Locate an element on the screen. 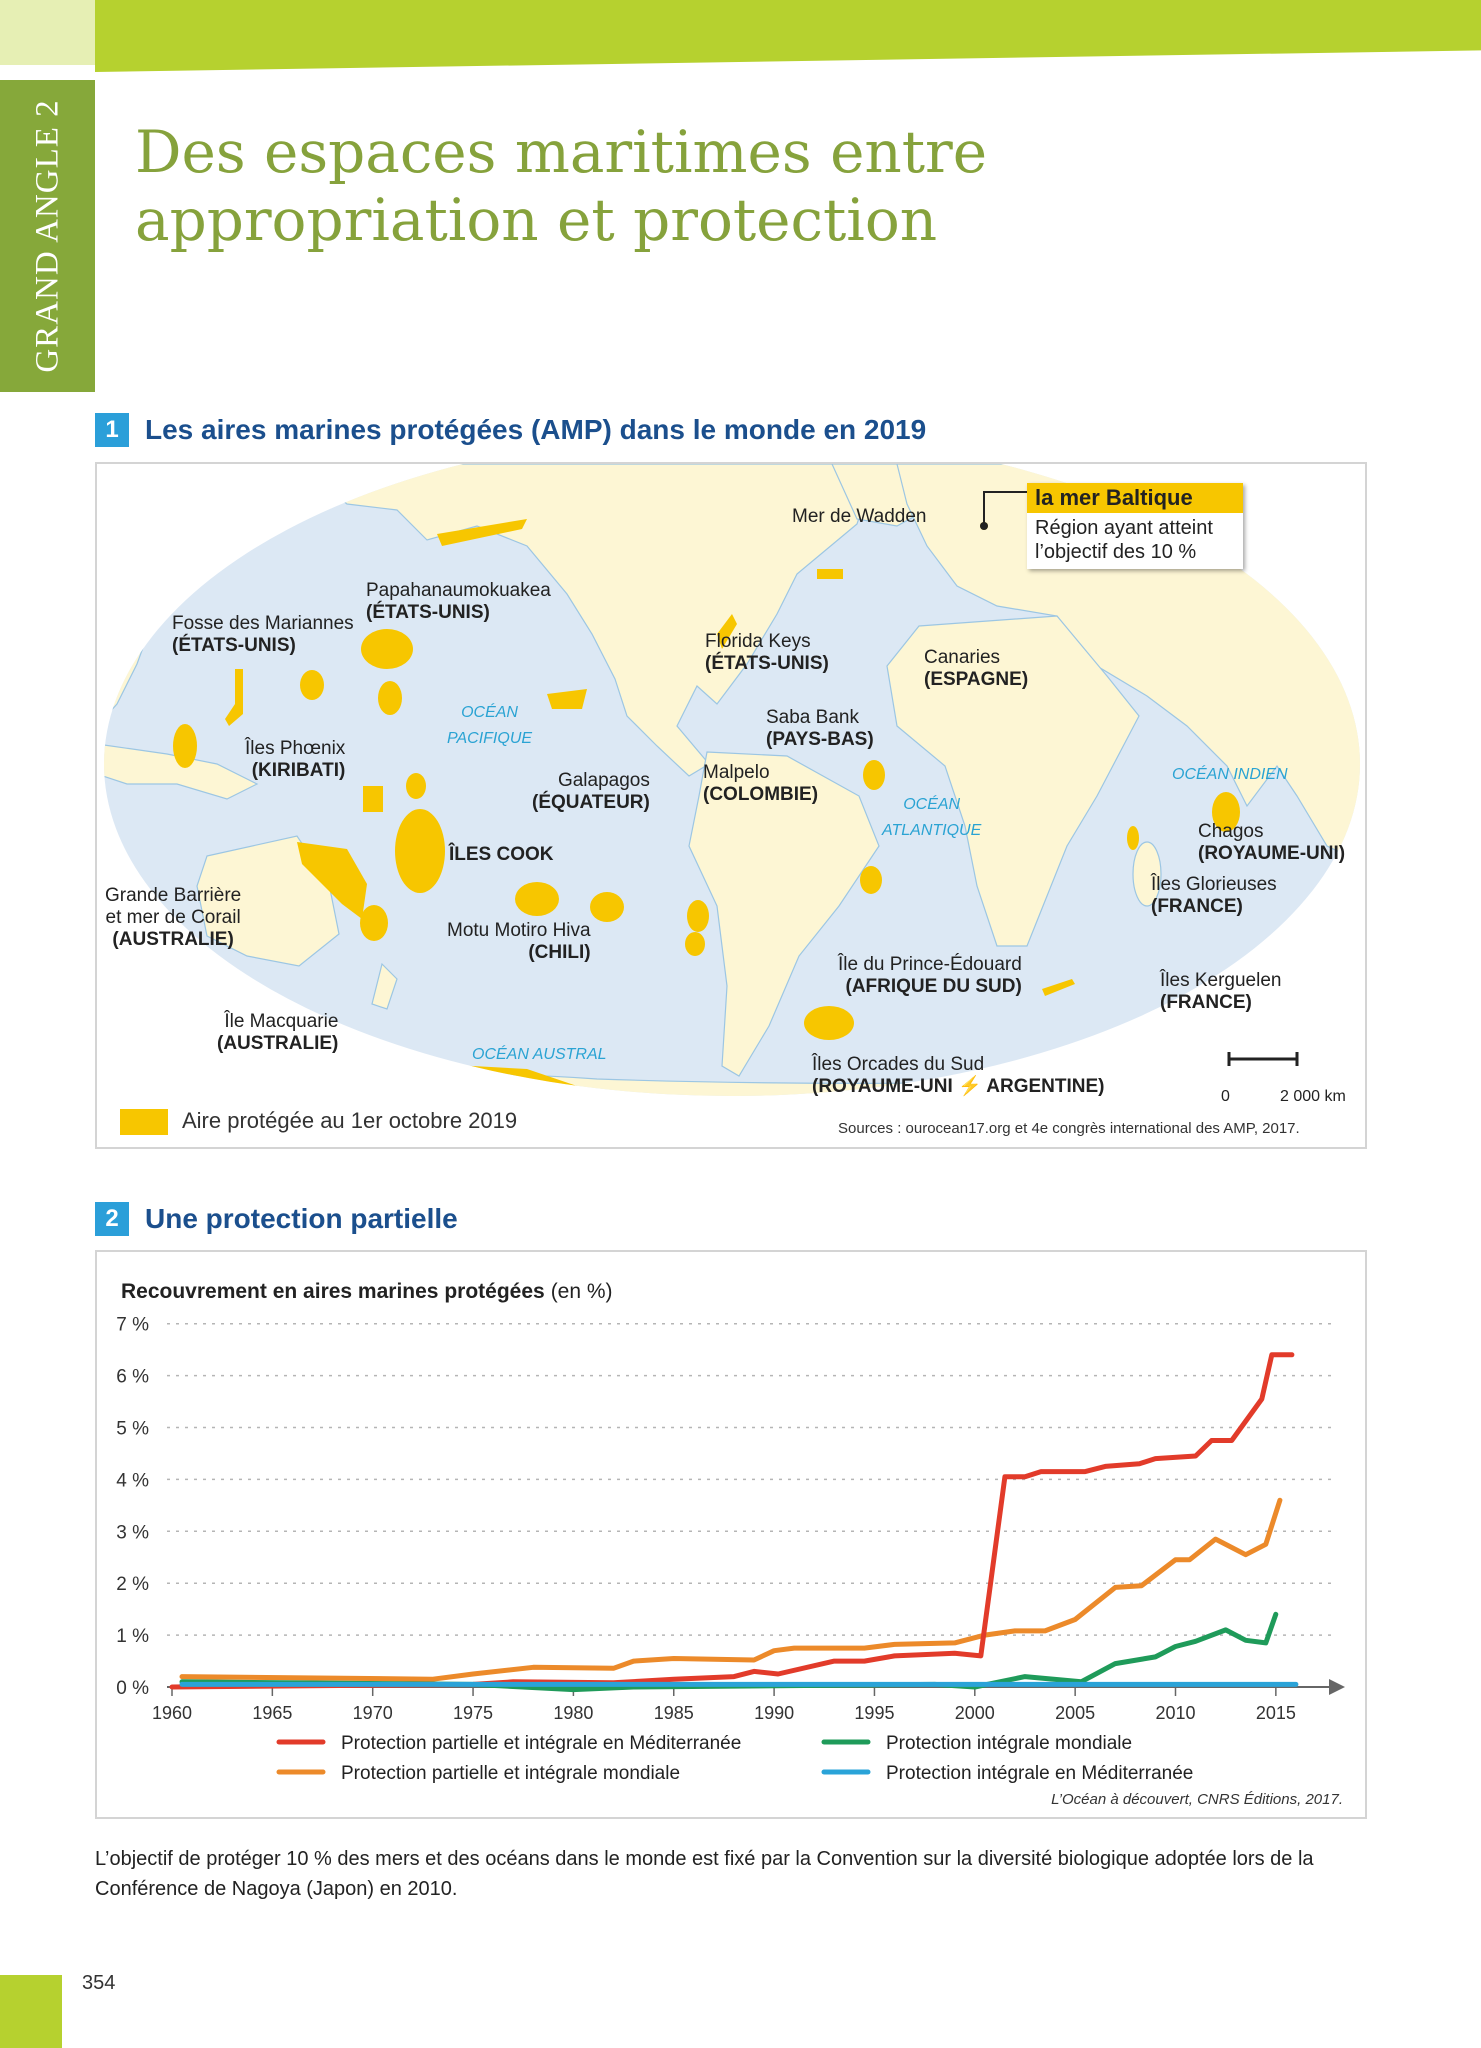 Image resolution: width=1481 pixels, height=2048 pixels. label-prince-edward: Île du Prince-Édouard (AFRIQUE DU SUD) is located at coordinates (930, 975).